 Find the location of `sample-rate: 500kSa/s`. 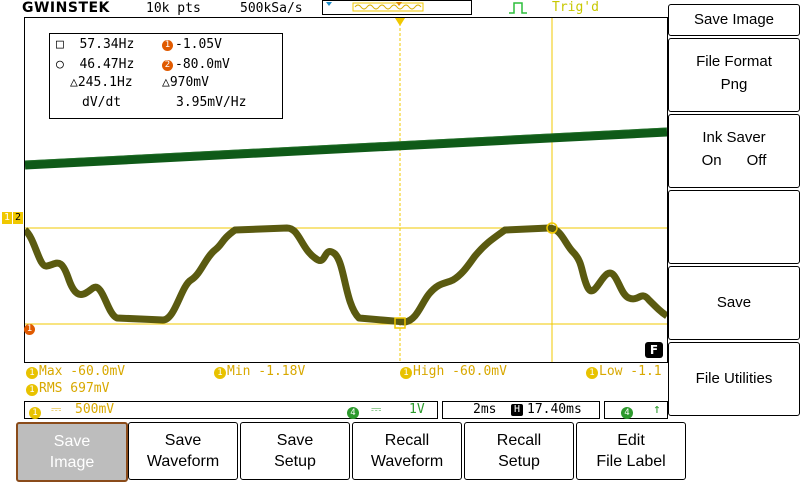

sample-rate: 500kSa/s is located at coordinates (271, 8).